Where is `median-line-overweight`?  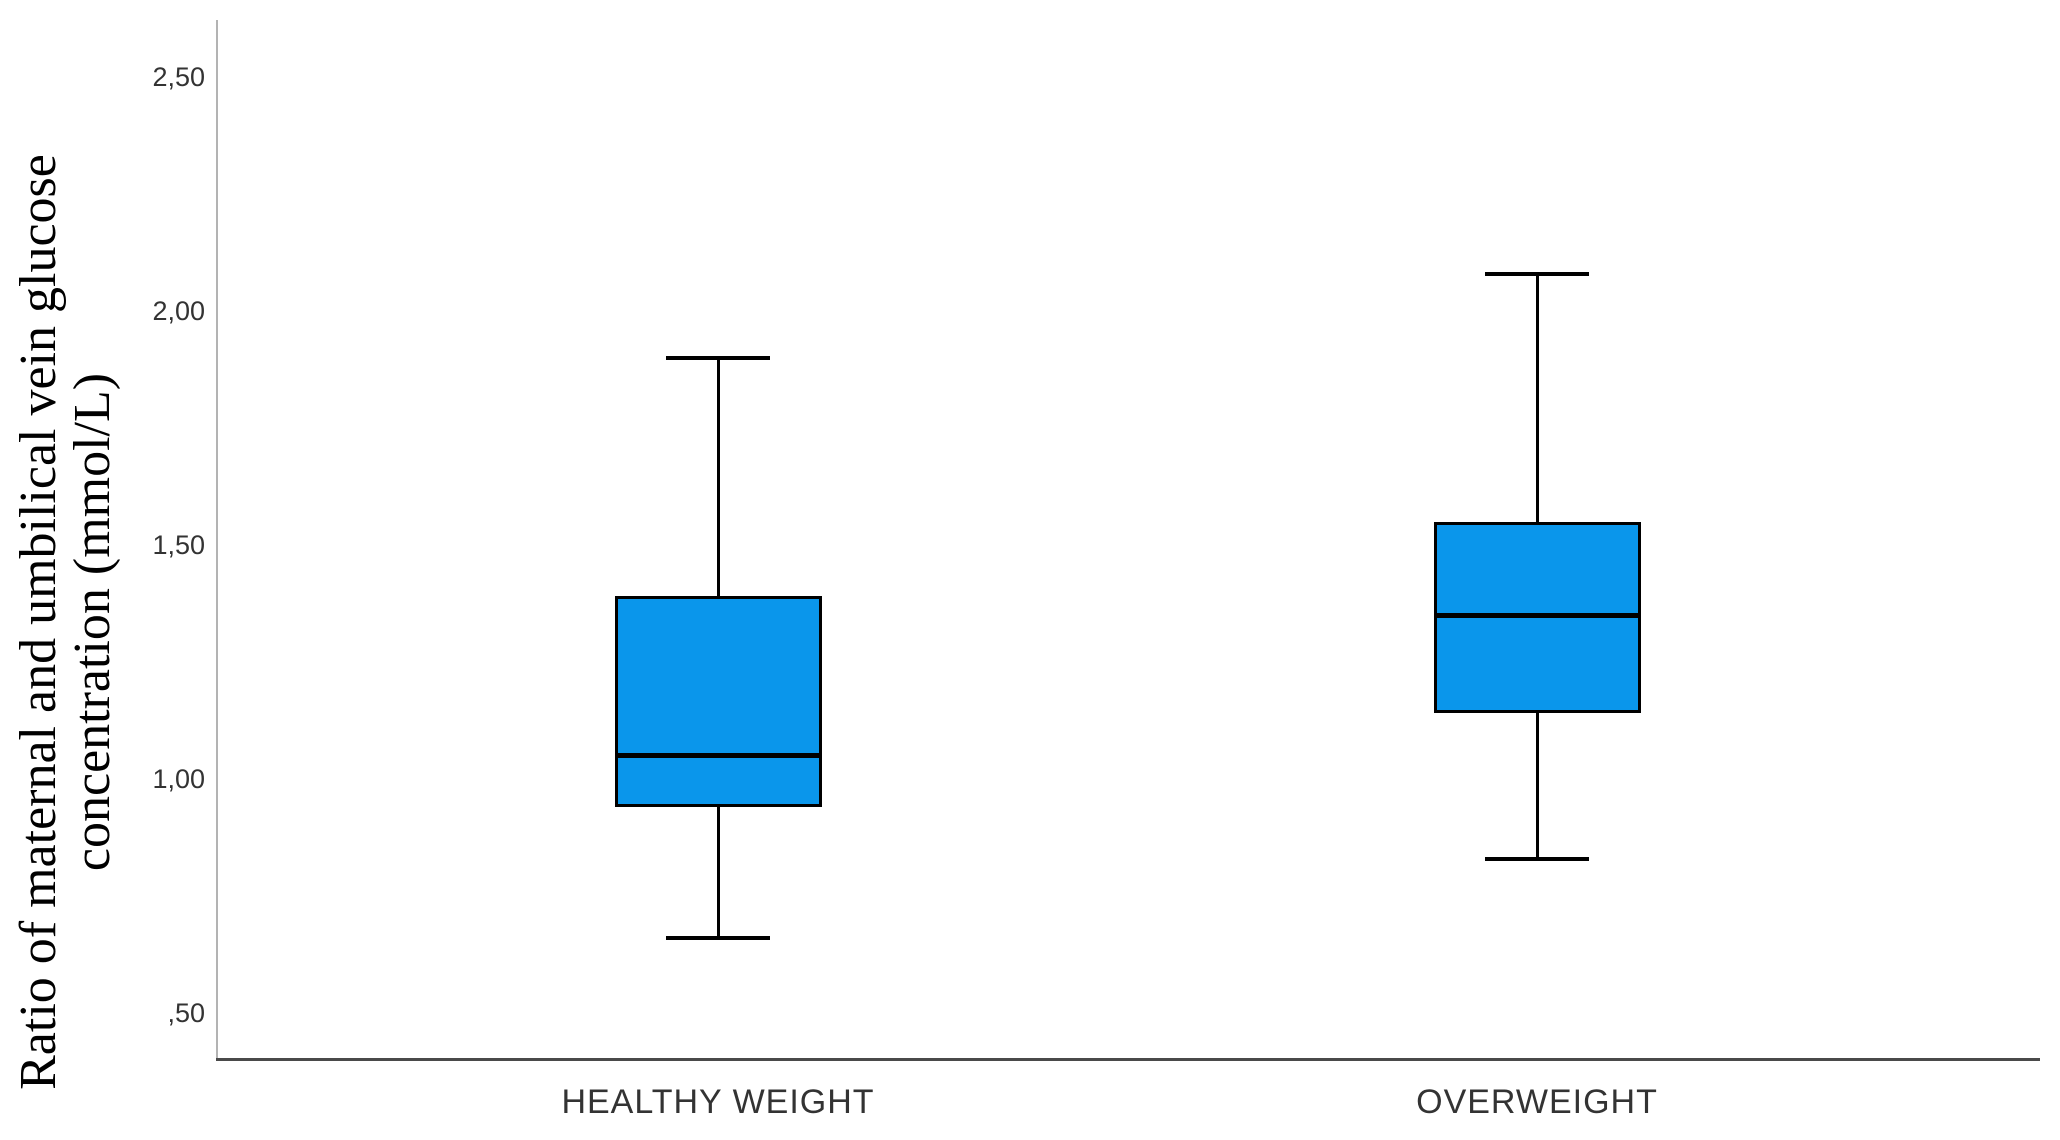
median-line-overweight is located at coordinates (1537, 615).